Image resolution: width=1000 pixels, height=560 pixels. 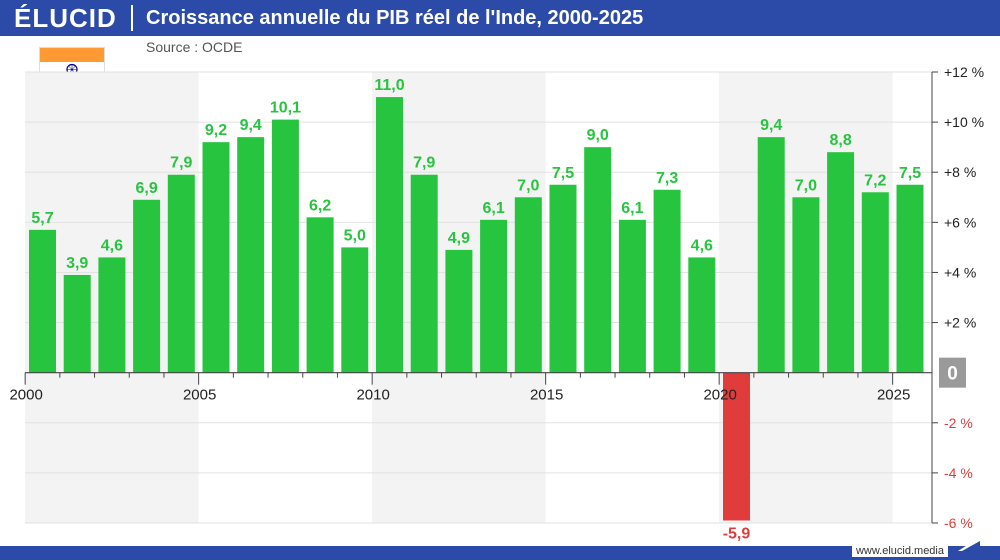 I want to click on bar-2023, so click(x=841, y=262).